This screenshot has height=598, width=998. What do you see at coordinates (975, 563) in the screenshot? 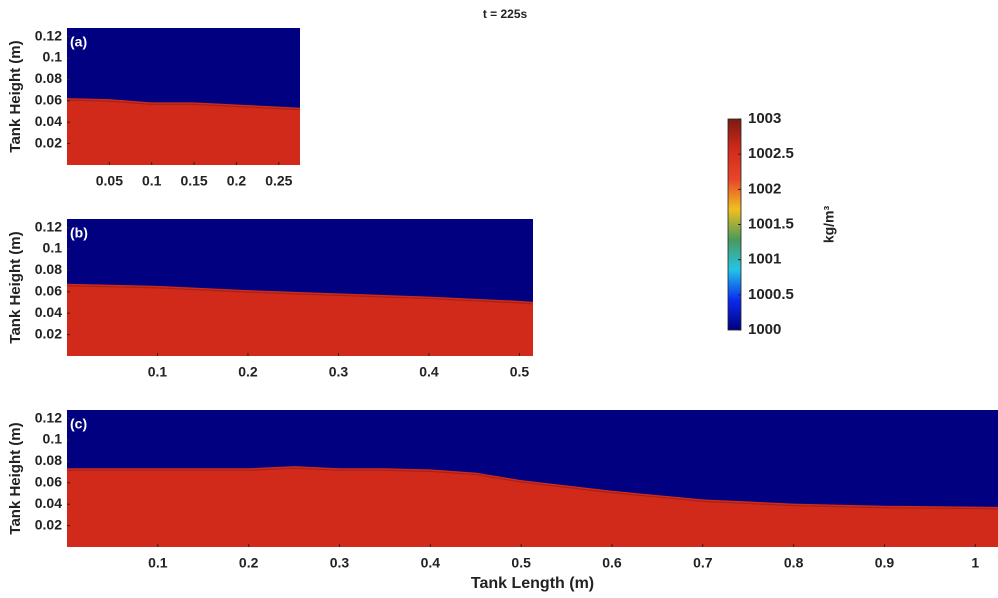
I see `x-tick-label: 1` at bounding box center [975, 563].